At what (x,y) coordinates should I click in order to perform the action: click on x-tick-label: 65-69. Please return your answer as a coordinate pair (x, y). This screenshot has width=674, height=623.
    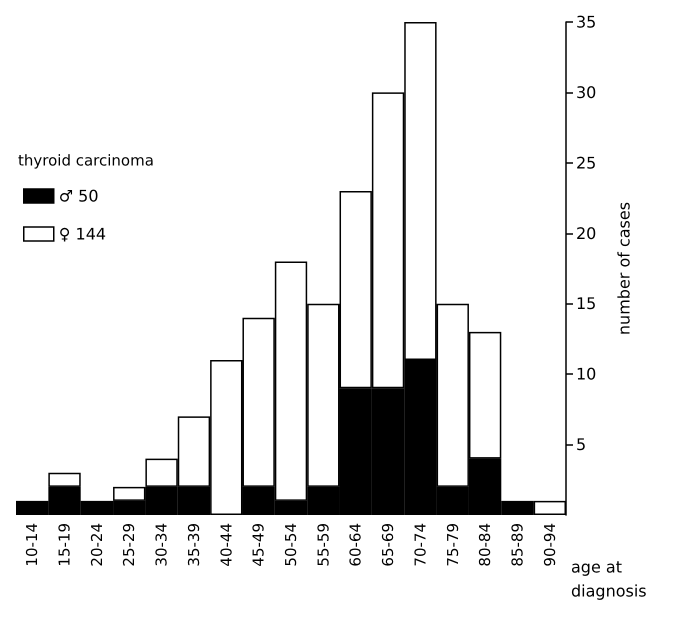
    Looking at the image, I should click on (388, 545).